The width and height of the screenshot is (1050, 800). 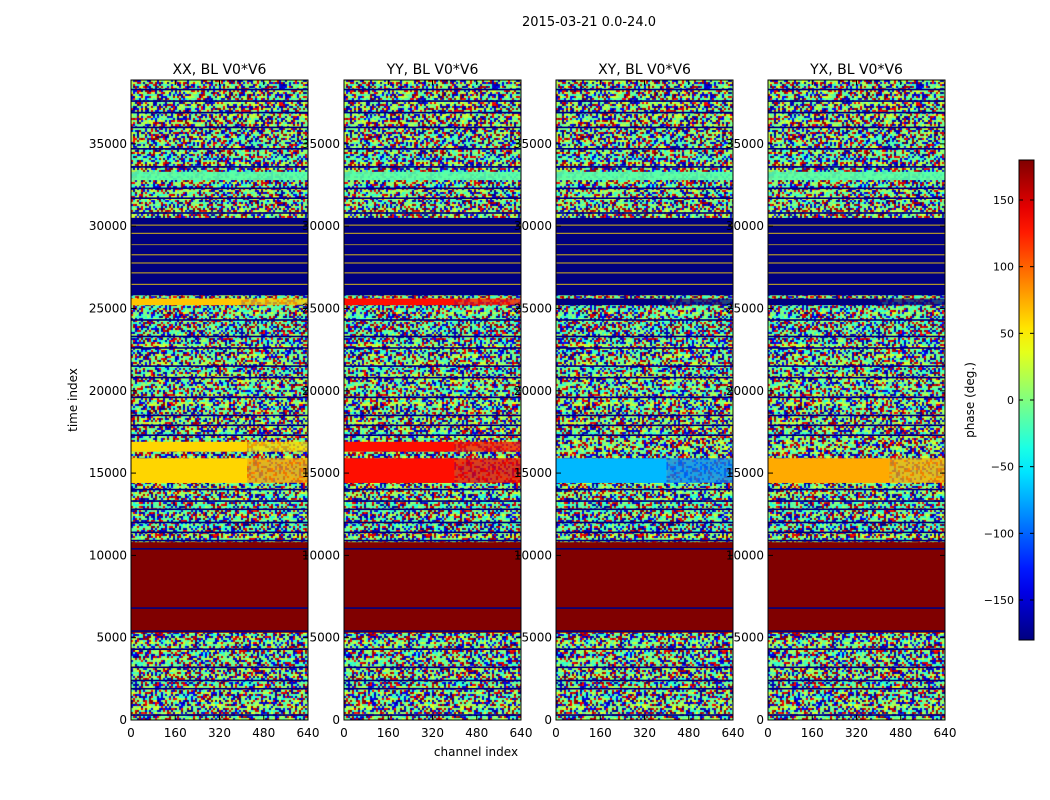 I want to click on x-tick-label: 0, so click(x=556, y=733).